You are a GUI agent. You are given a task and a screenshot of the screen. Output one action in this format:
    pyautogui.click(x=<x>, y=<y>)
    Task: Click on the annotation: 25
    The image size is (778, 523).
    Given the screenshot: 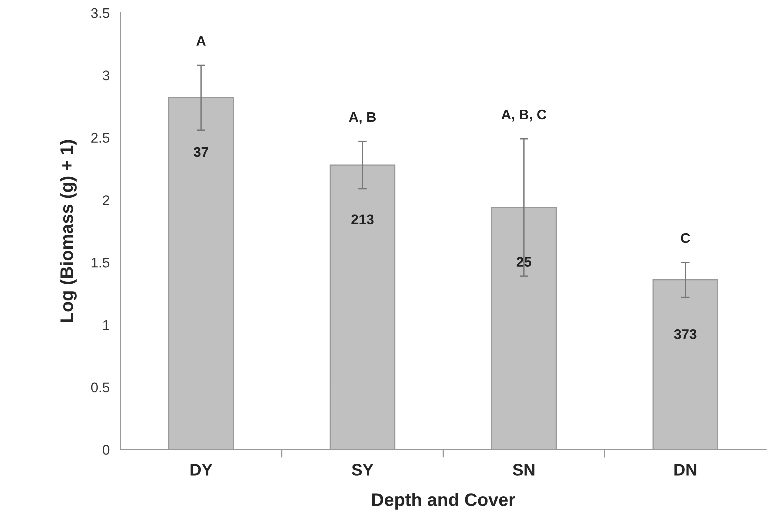 What is the action you would take?
    pyautogui.click(x=524, y=262)
    